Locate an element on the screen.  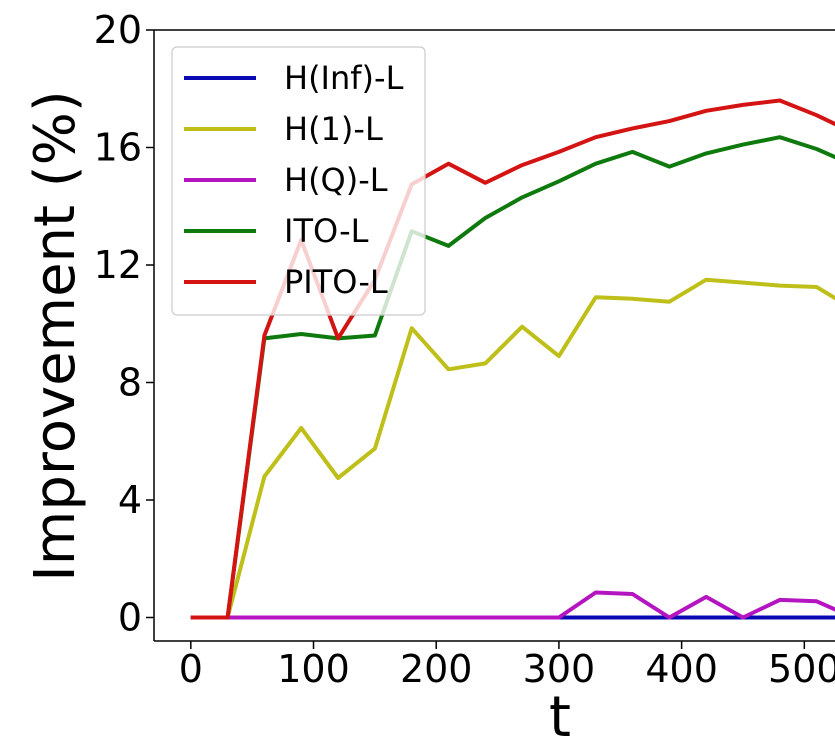
x-axis-title: t is located at coordinates (560, 715).